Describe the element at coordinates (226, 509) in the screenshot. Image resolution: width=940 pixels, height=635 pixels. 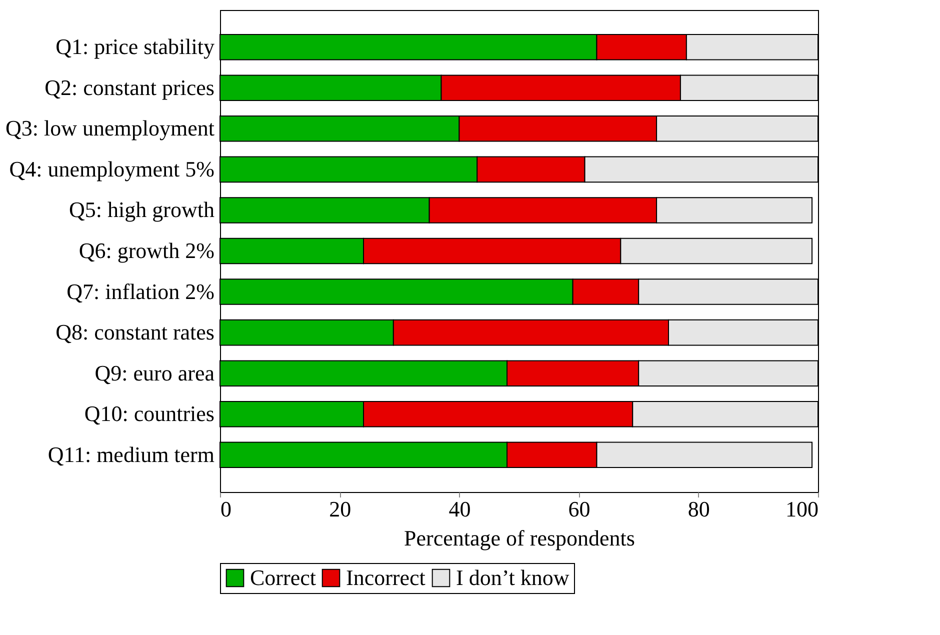
I see `x-tick-label: 0` at that location.